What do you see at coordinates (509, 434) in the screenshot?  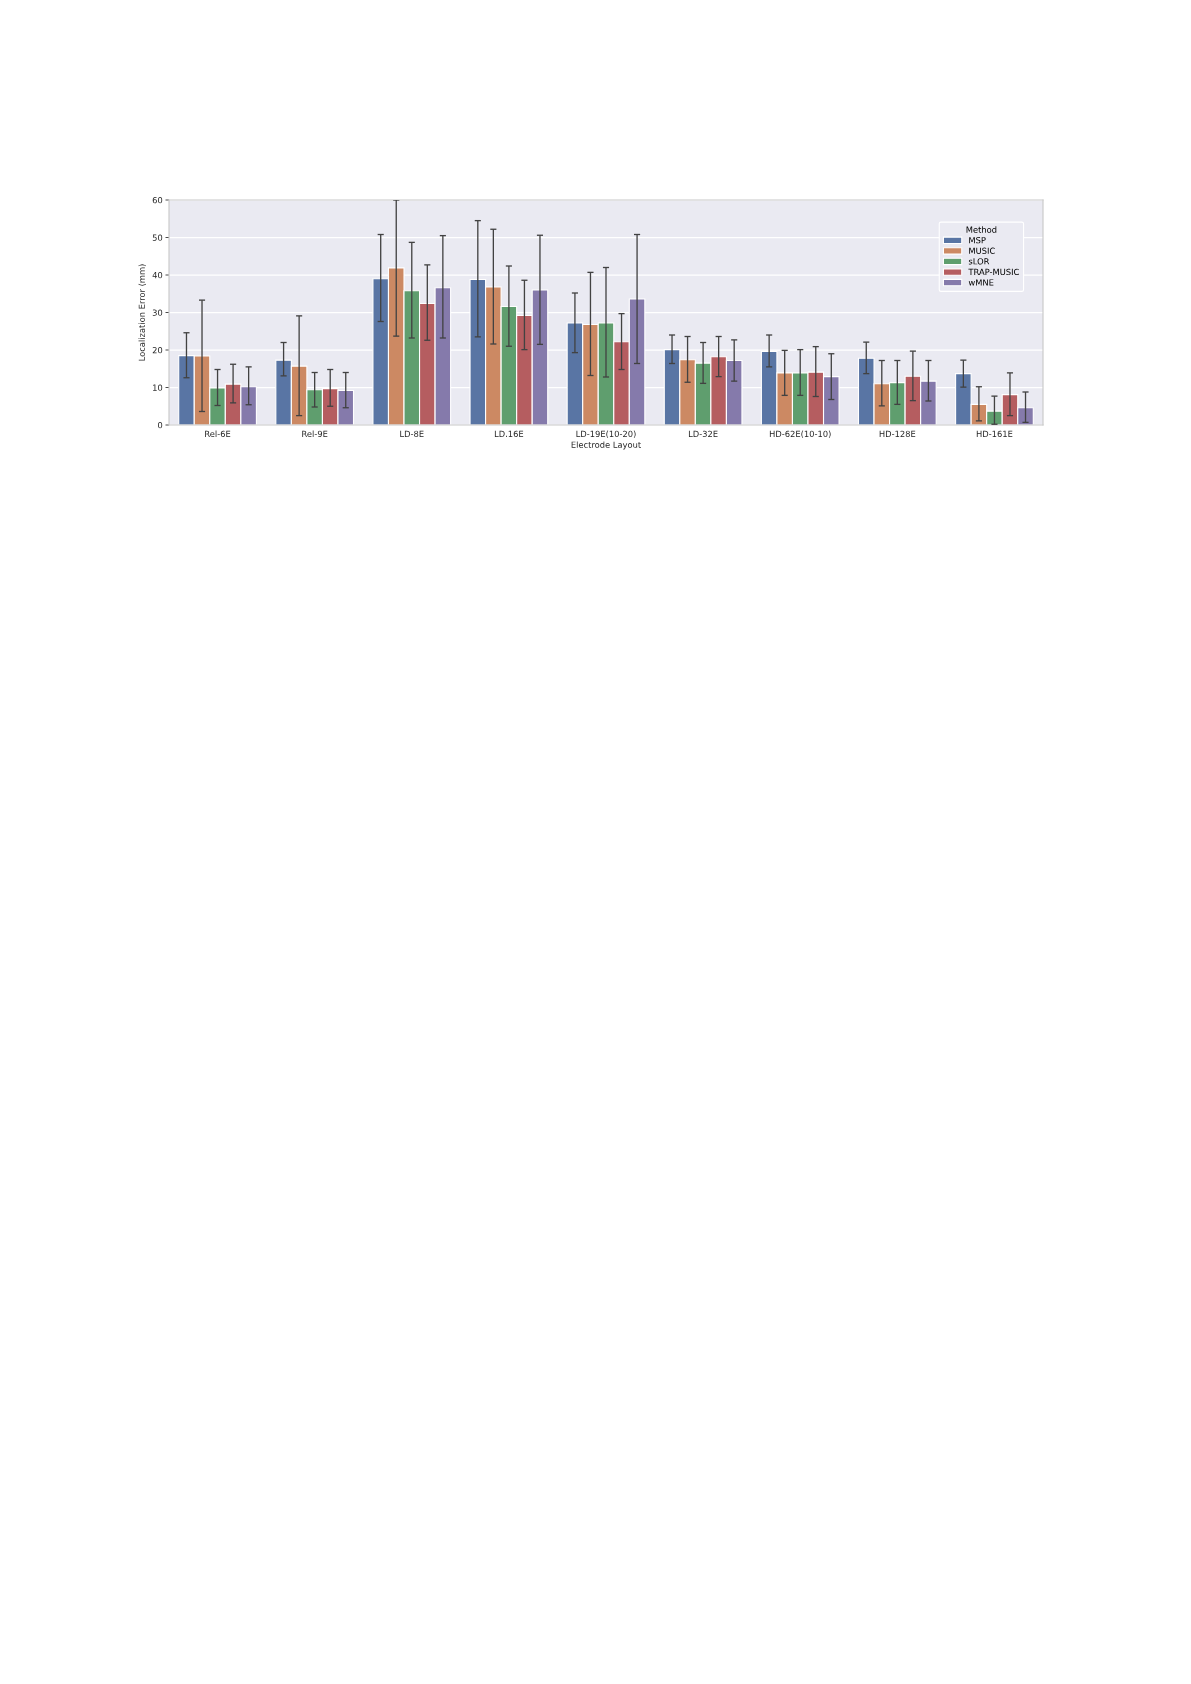 I see `x-tick-label: LD.16E` at bounding box center [509, 434].